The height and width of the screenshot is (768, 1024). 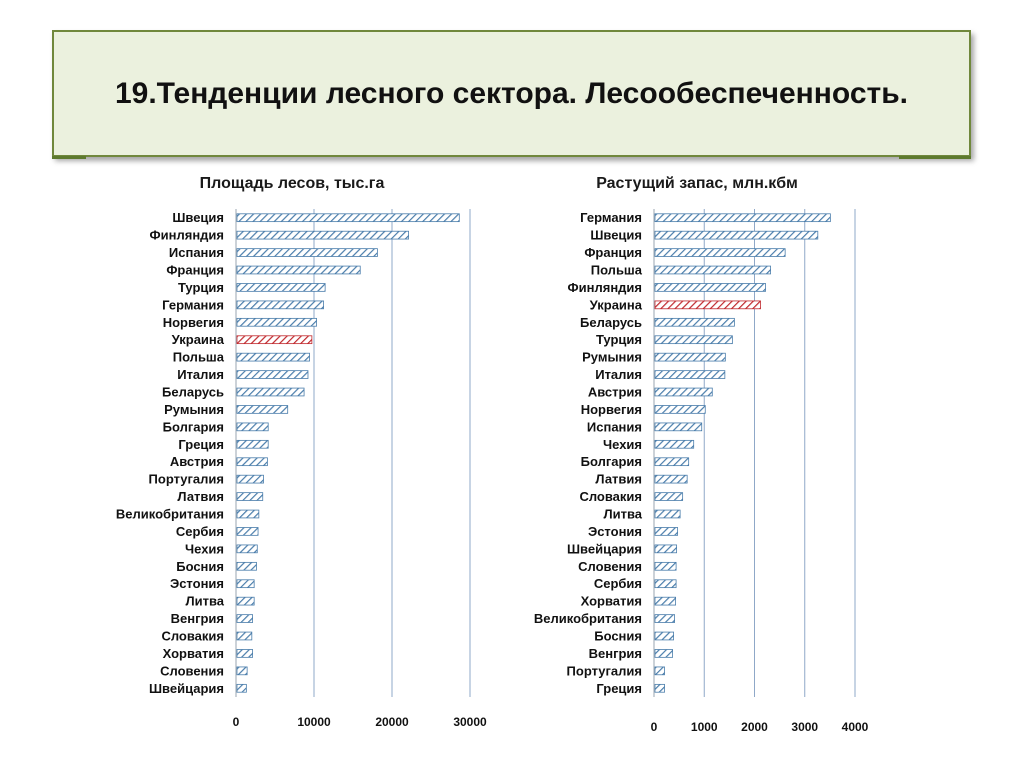 What do you see at coordinates (198, 217) in the screenshot?
I see `category-label: Швеция` at bounding box center [198, 217].